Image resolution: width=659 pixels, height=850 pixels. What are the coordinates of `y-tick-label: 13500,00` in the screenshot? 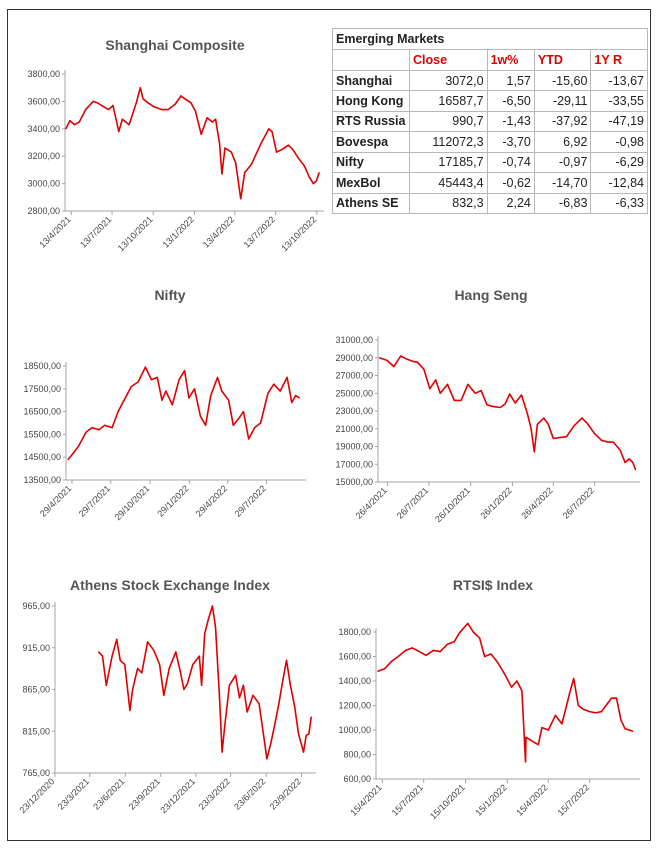 It's located at (42, 480).